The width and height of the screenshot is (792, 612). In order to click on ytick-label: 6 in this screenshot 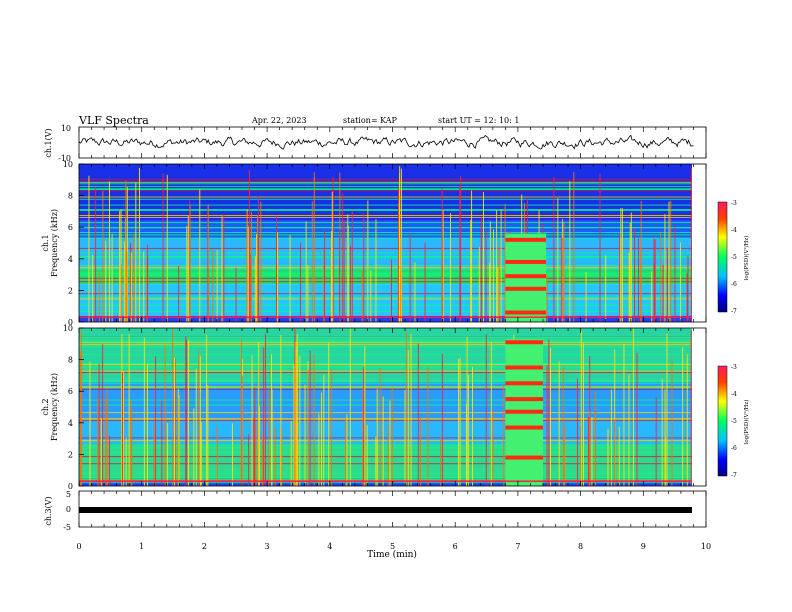, I will do `click(70, 391)`.